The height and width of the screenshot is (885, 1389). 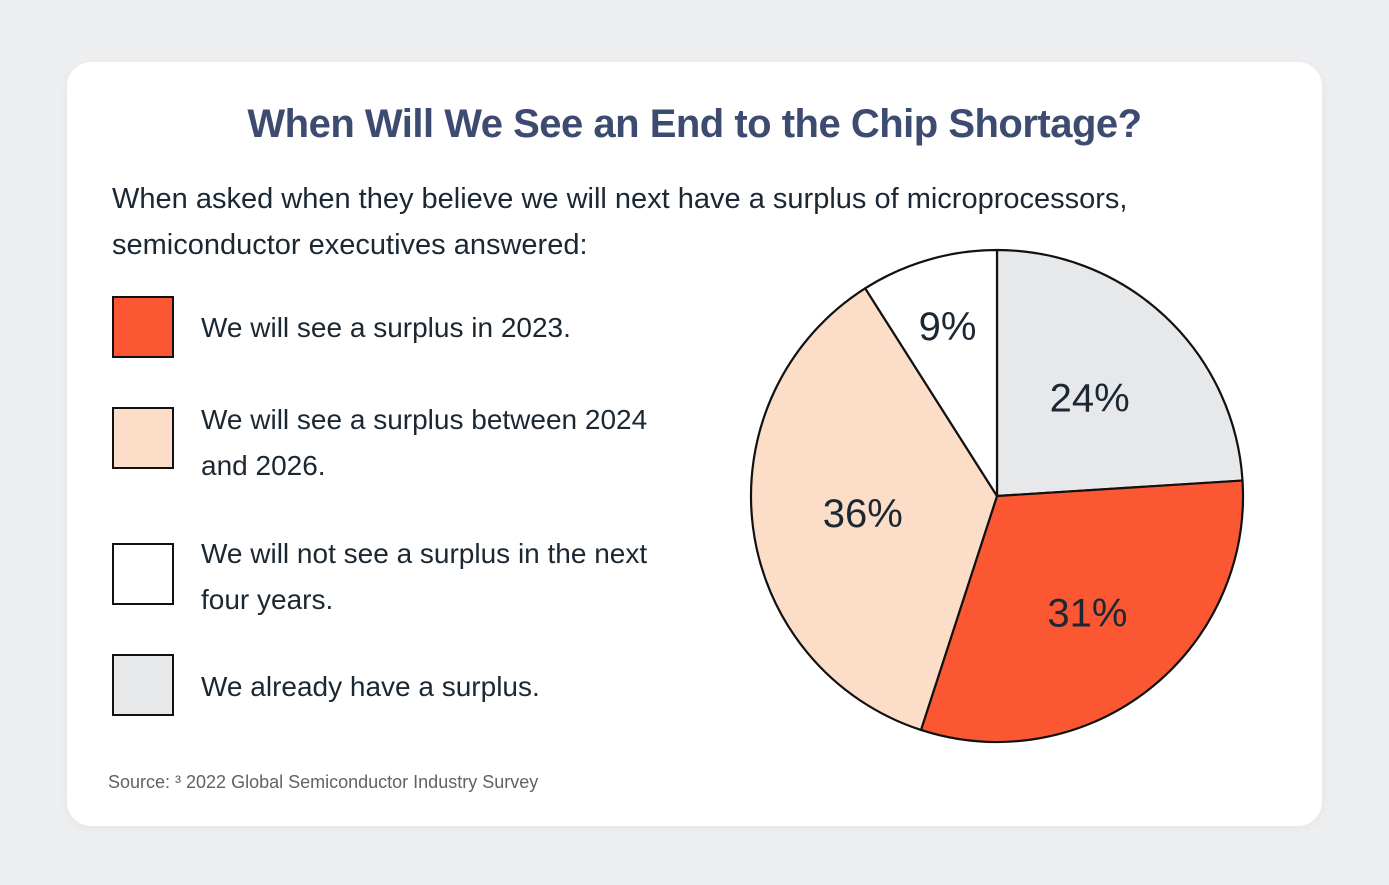 What do you see at coordinates (948, 327) in the screenshot?
I see `pie-label-no-surplus-four-years: 9%` at bounding box center [948, 327].